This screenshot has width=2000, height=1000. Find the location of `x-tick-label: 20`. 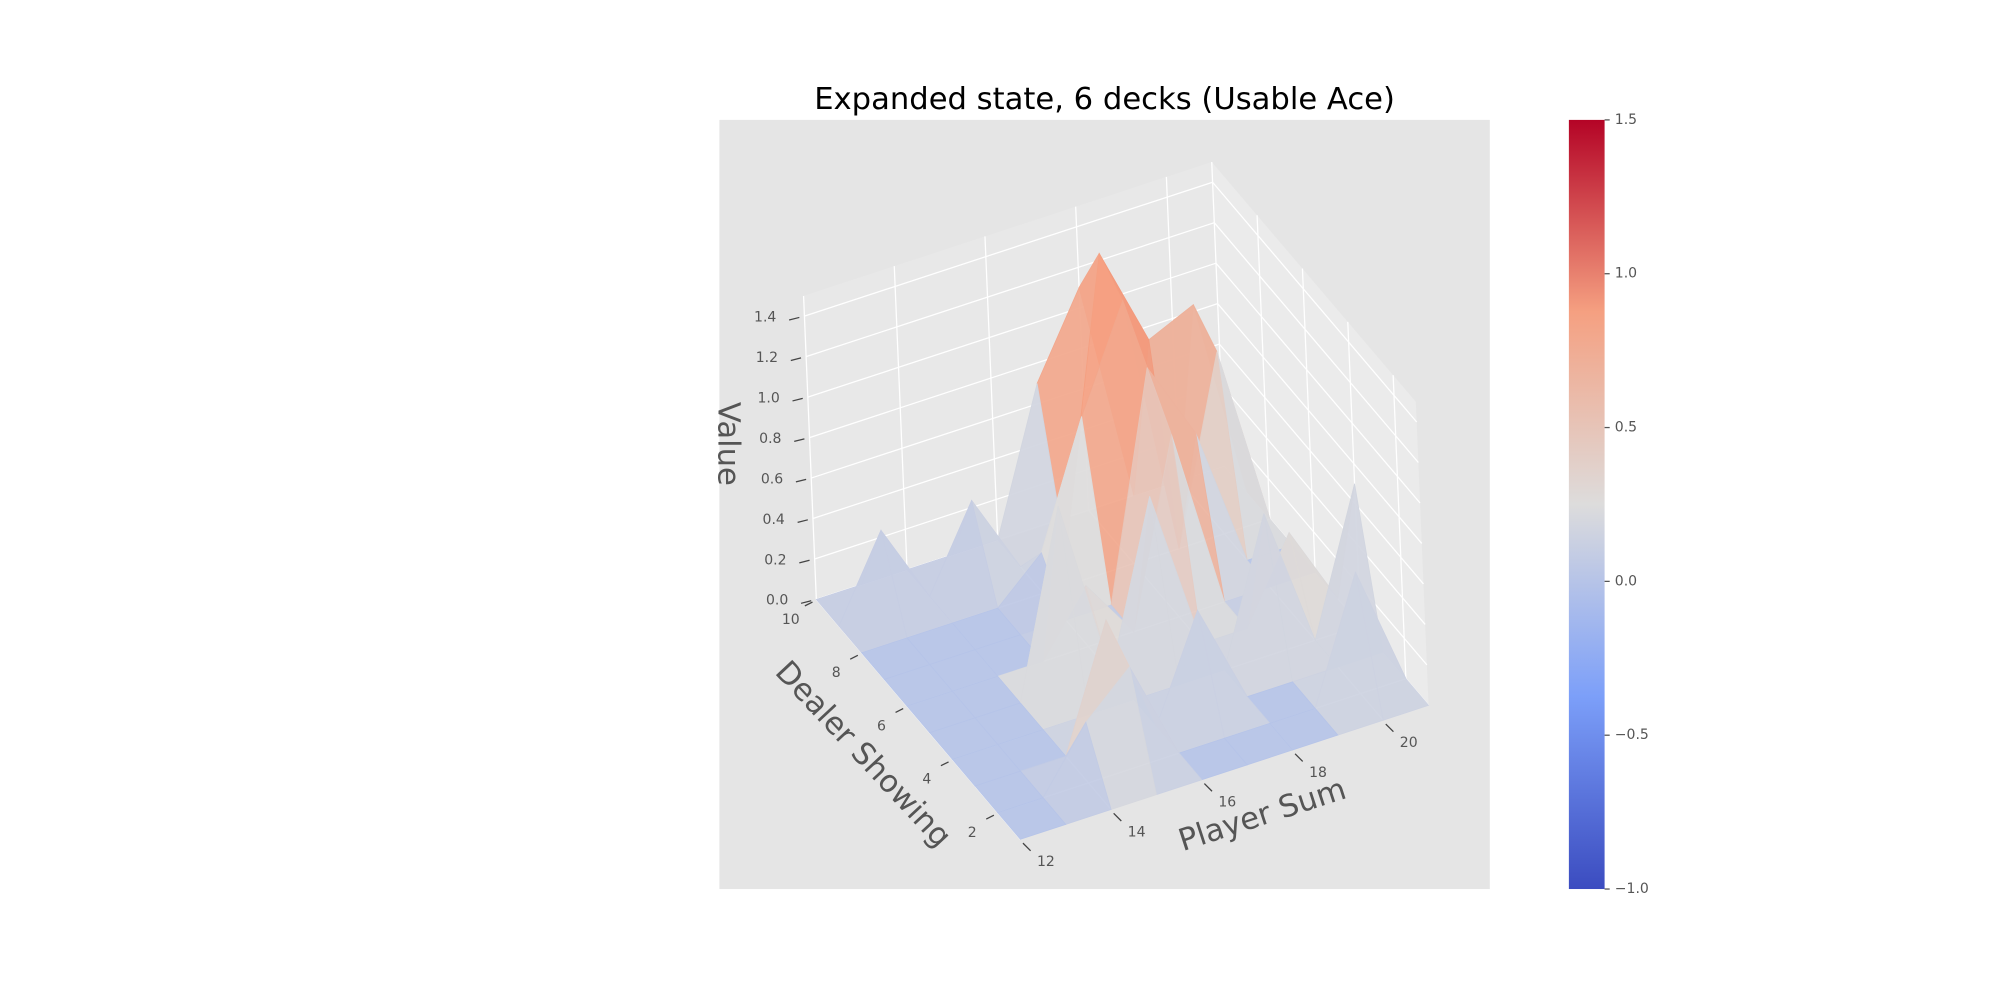

x-tick-label: 20 is located at coordinates (1409, 743).